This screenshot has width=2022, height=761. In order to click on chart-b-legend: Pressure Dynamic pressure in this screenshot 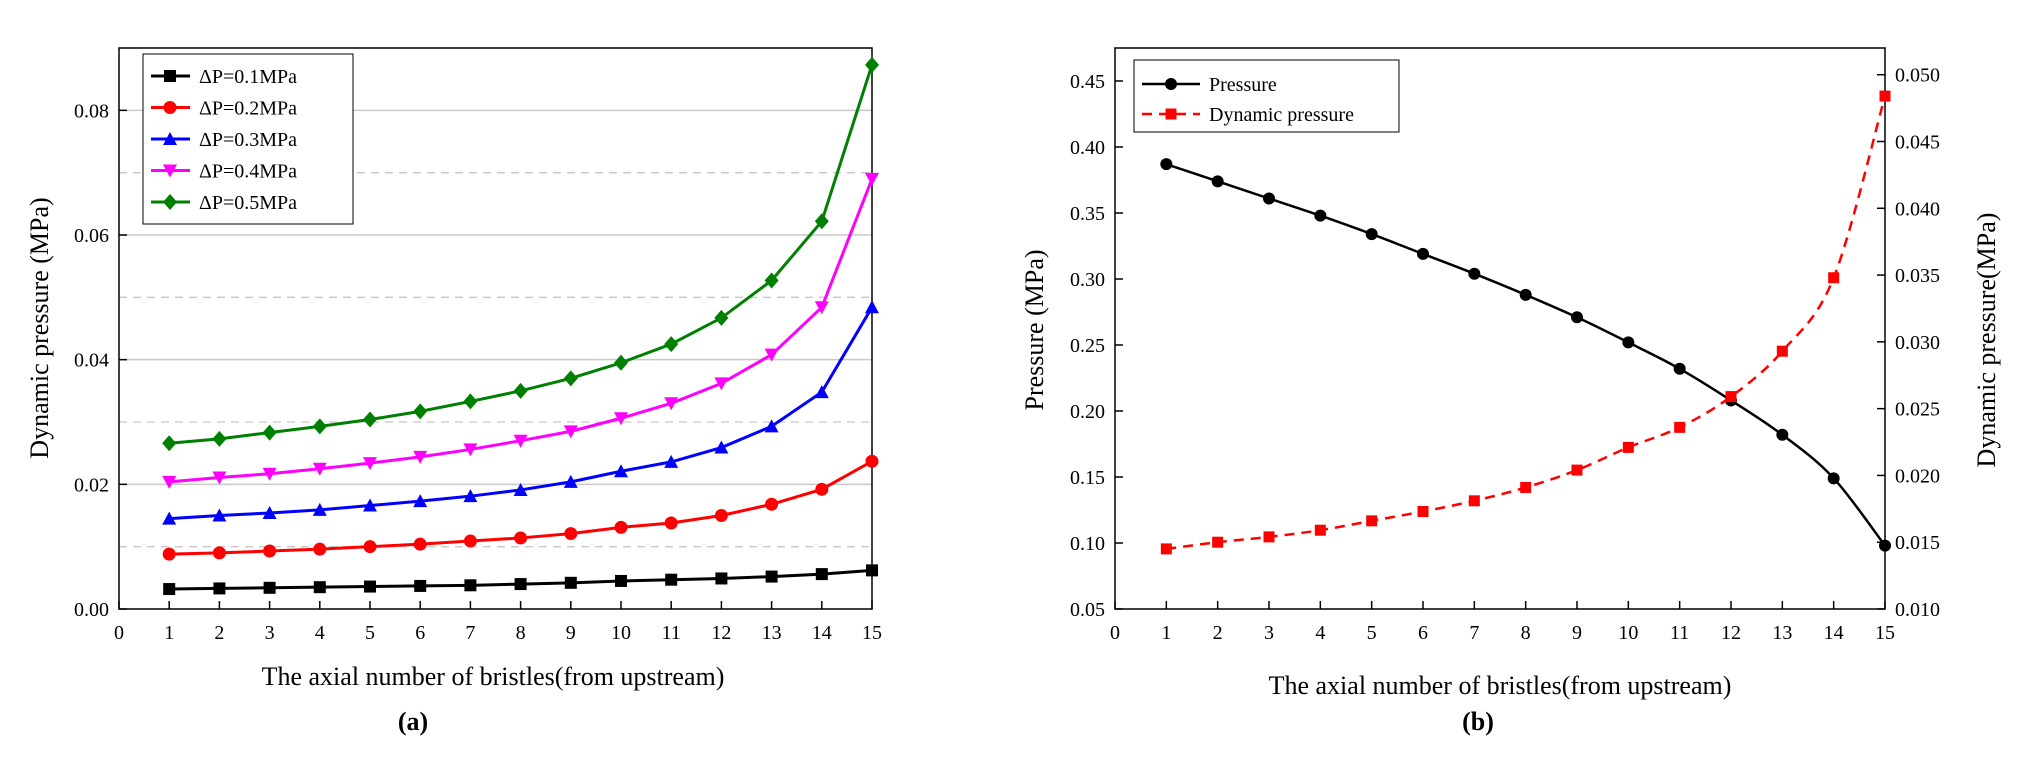, I will do `click(1266, 96)`.